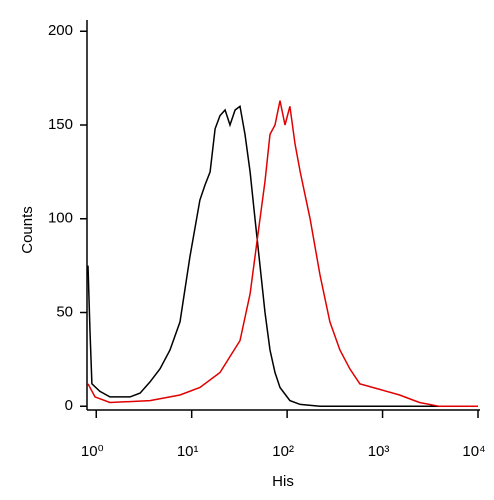 The height and width of the screenshot is (500, 494). Describe the element at coordinates (60, 30) in the screenshot. I see `y-tick-label: 200` at that location.